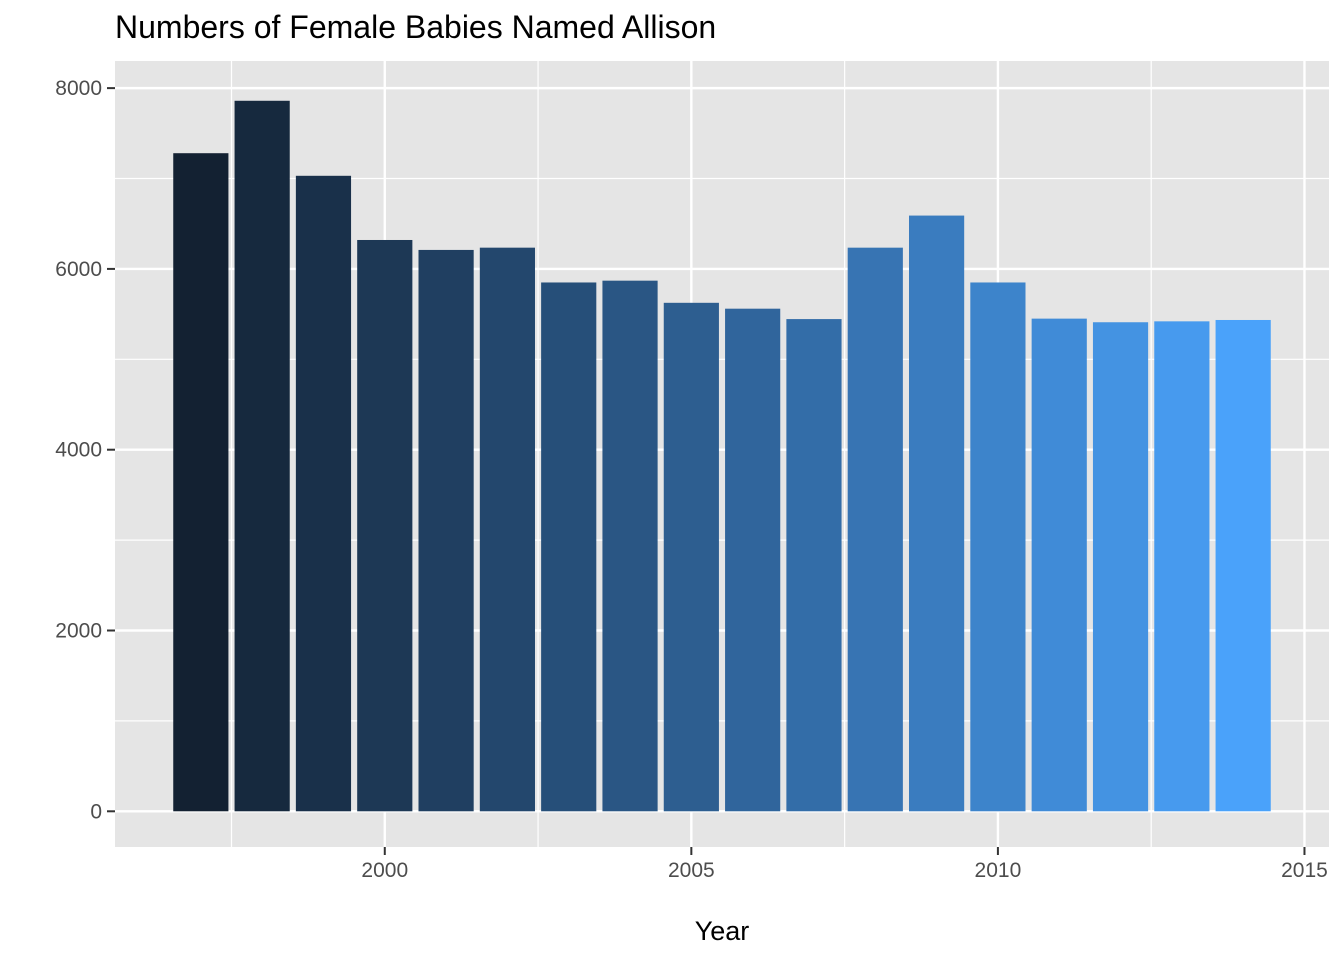 The width and height of the screenshot is (1344, 965). What do you see at coordinates (1243, 565) in the screenshot?
I see `bar-2014` at bounding box center [1243, 565].